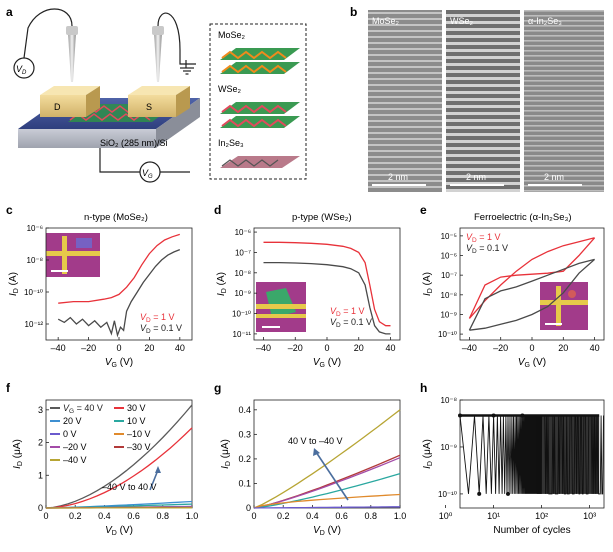  Describe the element at coordinates (9, 12) in the screenshot. I see `panel-a-label: a` at that location.